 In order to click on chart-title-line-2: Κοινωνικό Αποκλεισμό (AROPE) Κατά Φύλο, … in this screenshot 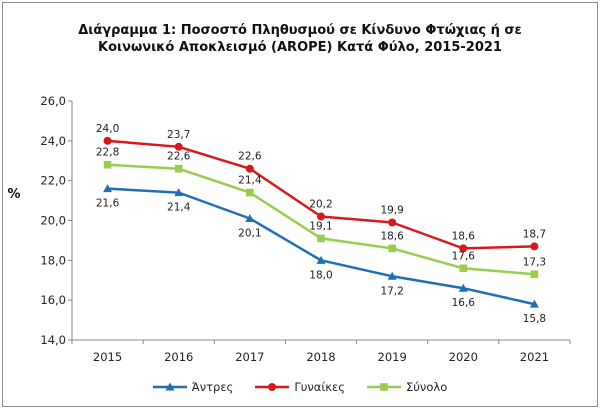, I will do `click(300, 47)`.